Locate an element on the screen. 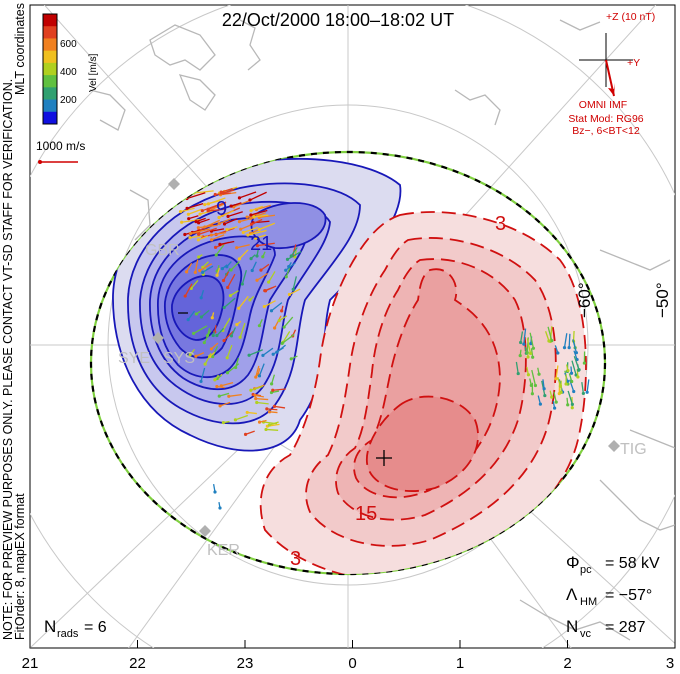  coordinate-system-label: MLT coordinates is located at coordinates (20, 49).